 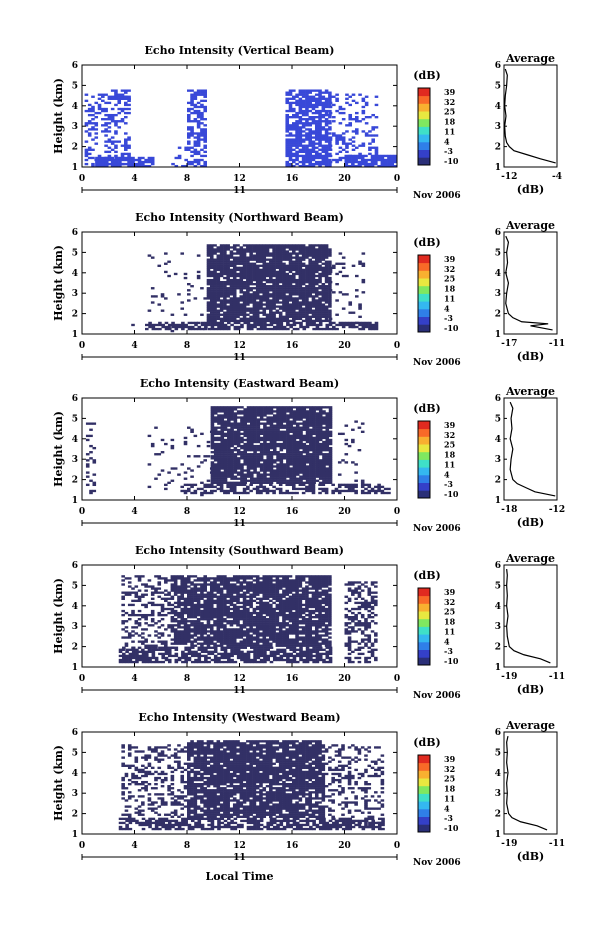 I want to click on x-tick-label: 8, so click(x=187, y=179).